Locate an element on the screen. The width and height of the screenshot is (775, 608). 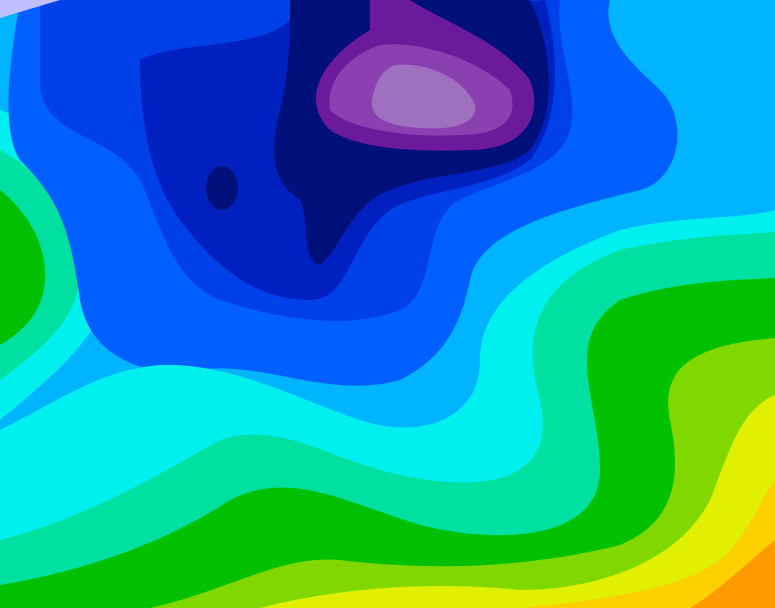
band-green-left is located at coordinates (22, 267).